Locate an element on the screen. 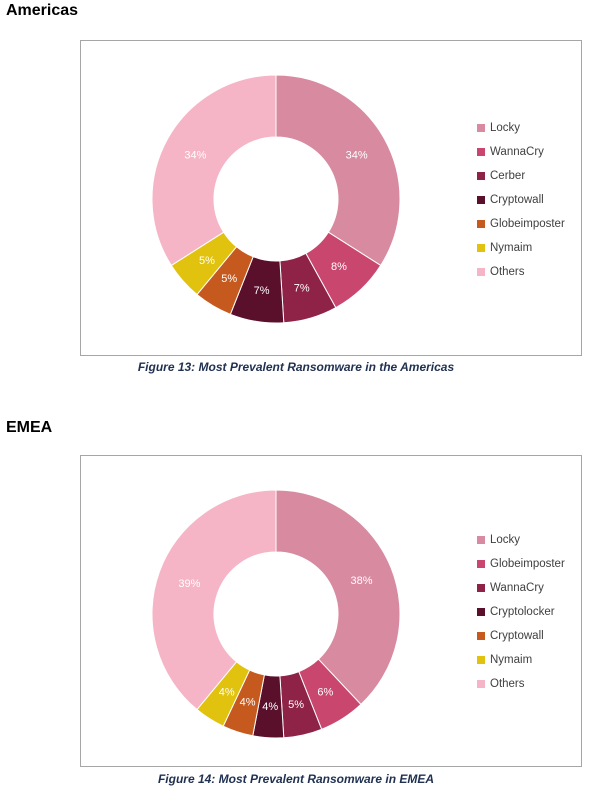 The width and height of the screenshot is (592, 794). data-label-globeimposter: 5% is located at coordinates (229, 279).